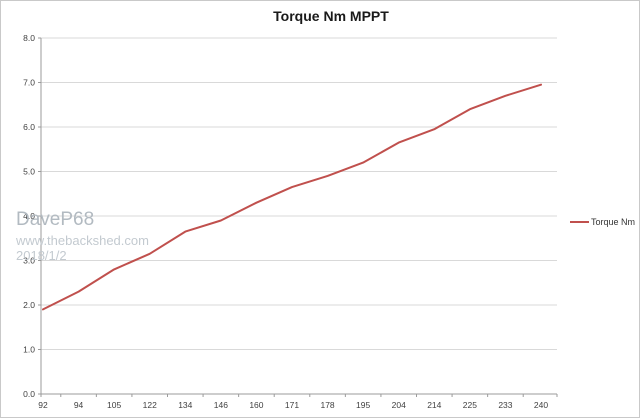  Describe the element at coordinates (114, 405) in the screenshot. I see `x-tick-label: 105` at that location.